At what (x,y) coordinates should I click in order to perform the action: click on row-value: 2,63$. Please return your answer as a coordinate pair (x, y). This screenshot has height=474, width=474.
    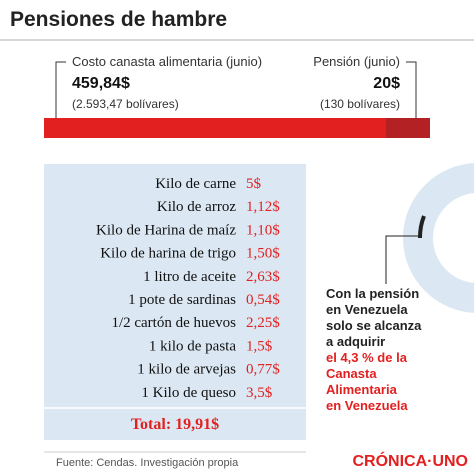
    Looking at the image, I should click on (263, 277).